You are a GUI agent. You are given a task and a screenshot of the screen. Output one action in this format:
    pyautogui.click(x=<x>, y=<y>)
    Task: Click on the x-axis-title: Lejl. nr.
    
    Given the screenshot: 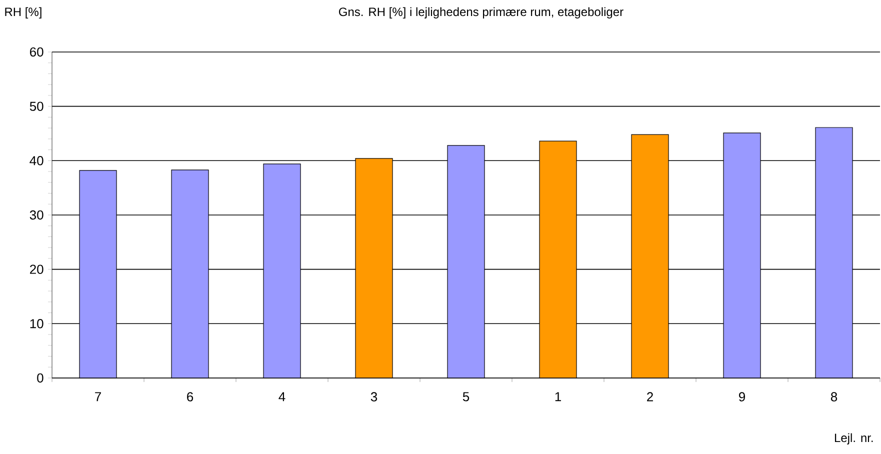 What is the action you would take?
    pyautogui.click(x=853, y=438)
    